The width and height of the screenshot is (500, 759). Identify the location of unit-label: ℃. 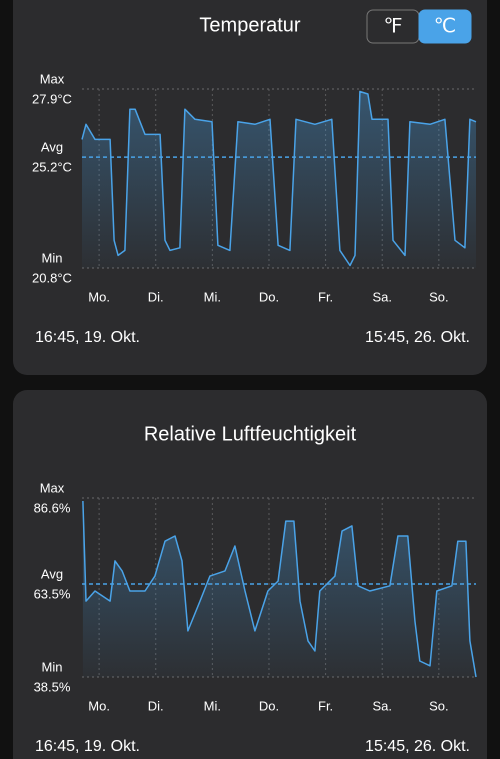
(445, 26).